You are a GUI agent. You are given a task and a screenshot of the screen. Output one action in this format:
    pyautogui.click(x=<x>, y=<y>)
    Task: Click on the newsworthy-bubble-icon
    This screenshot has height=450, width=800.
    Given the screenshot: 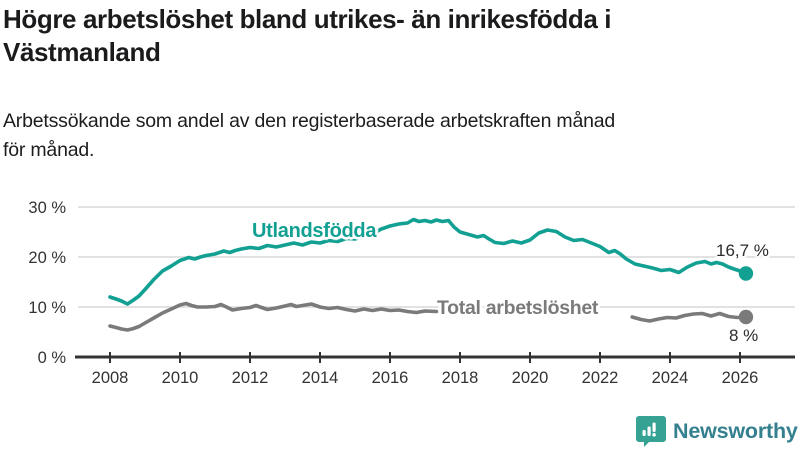 What is the action you would take?
    pyautogui.click(x=651, y=431)
    